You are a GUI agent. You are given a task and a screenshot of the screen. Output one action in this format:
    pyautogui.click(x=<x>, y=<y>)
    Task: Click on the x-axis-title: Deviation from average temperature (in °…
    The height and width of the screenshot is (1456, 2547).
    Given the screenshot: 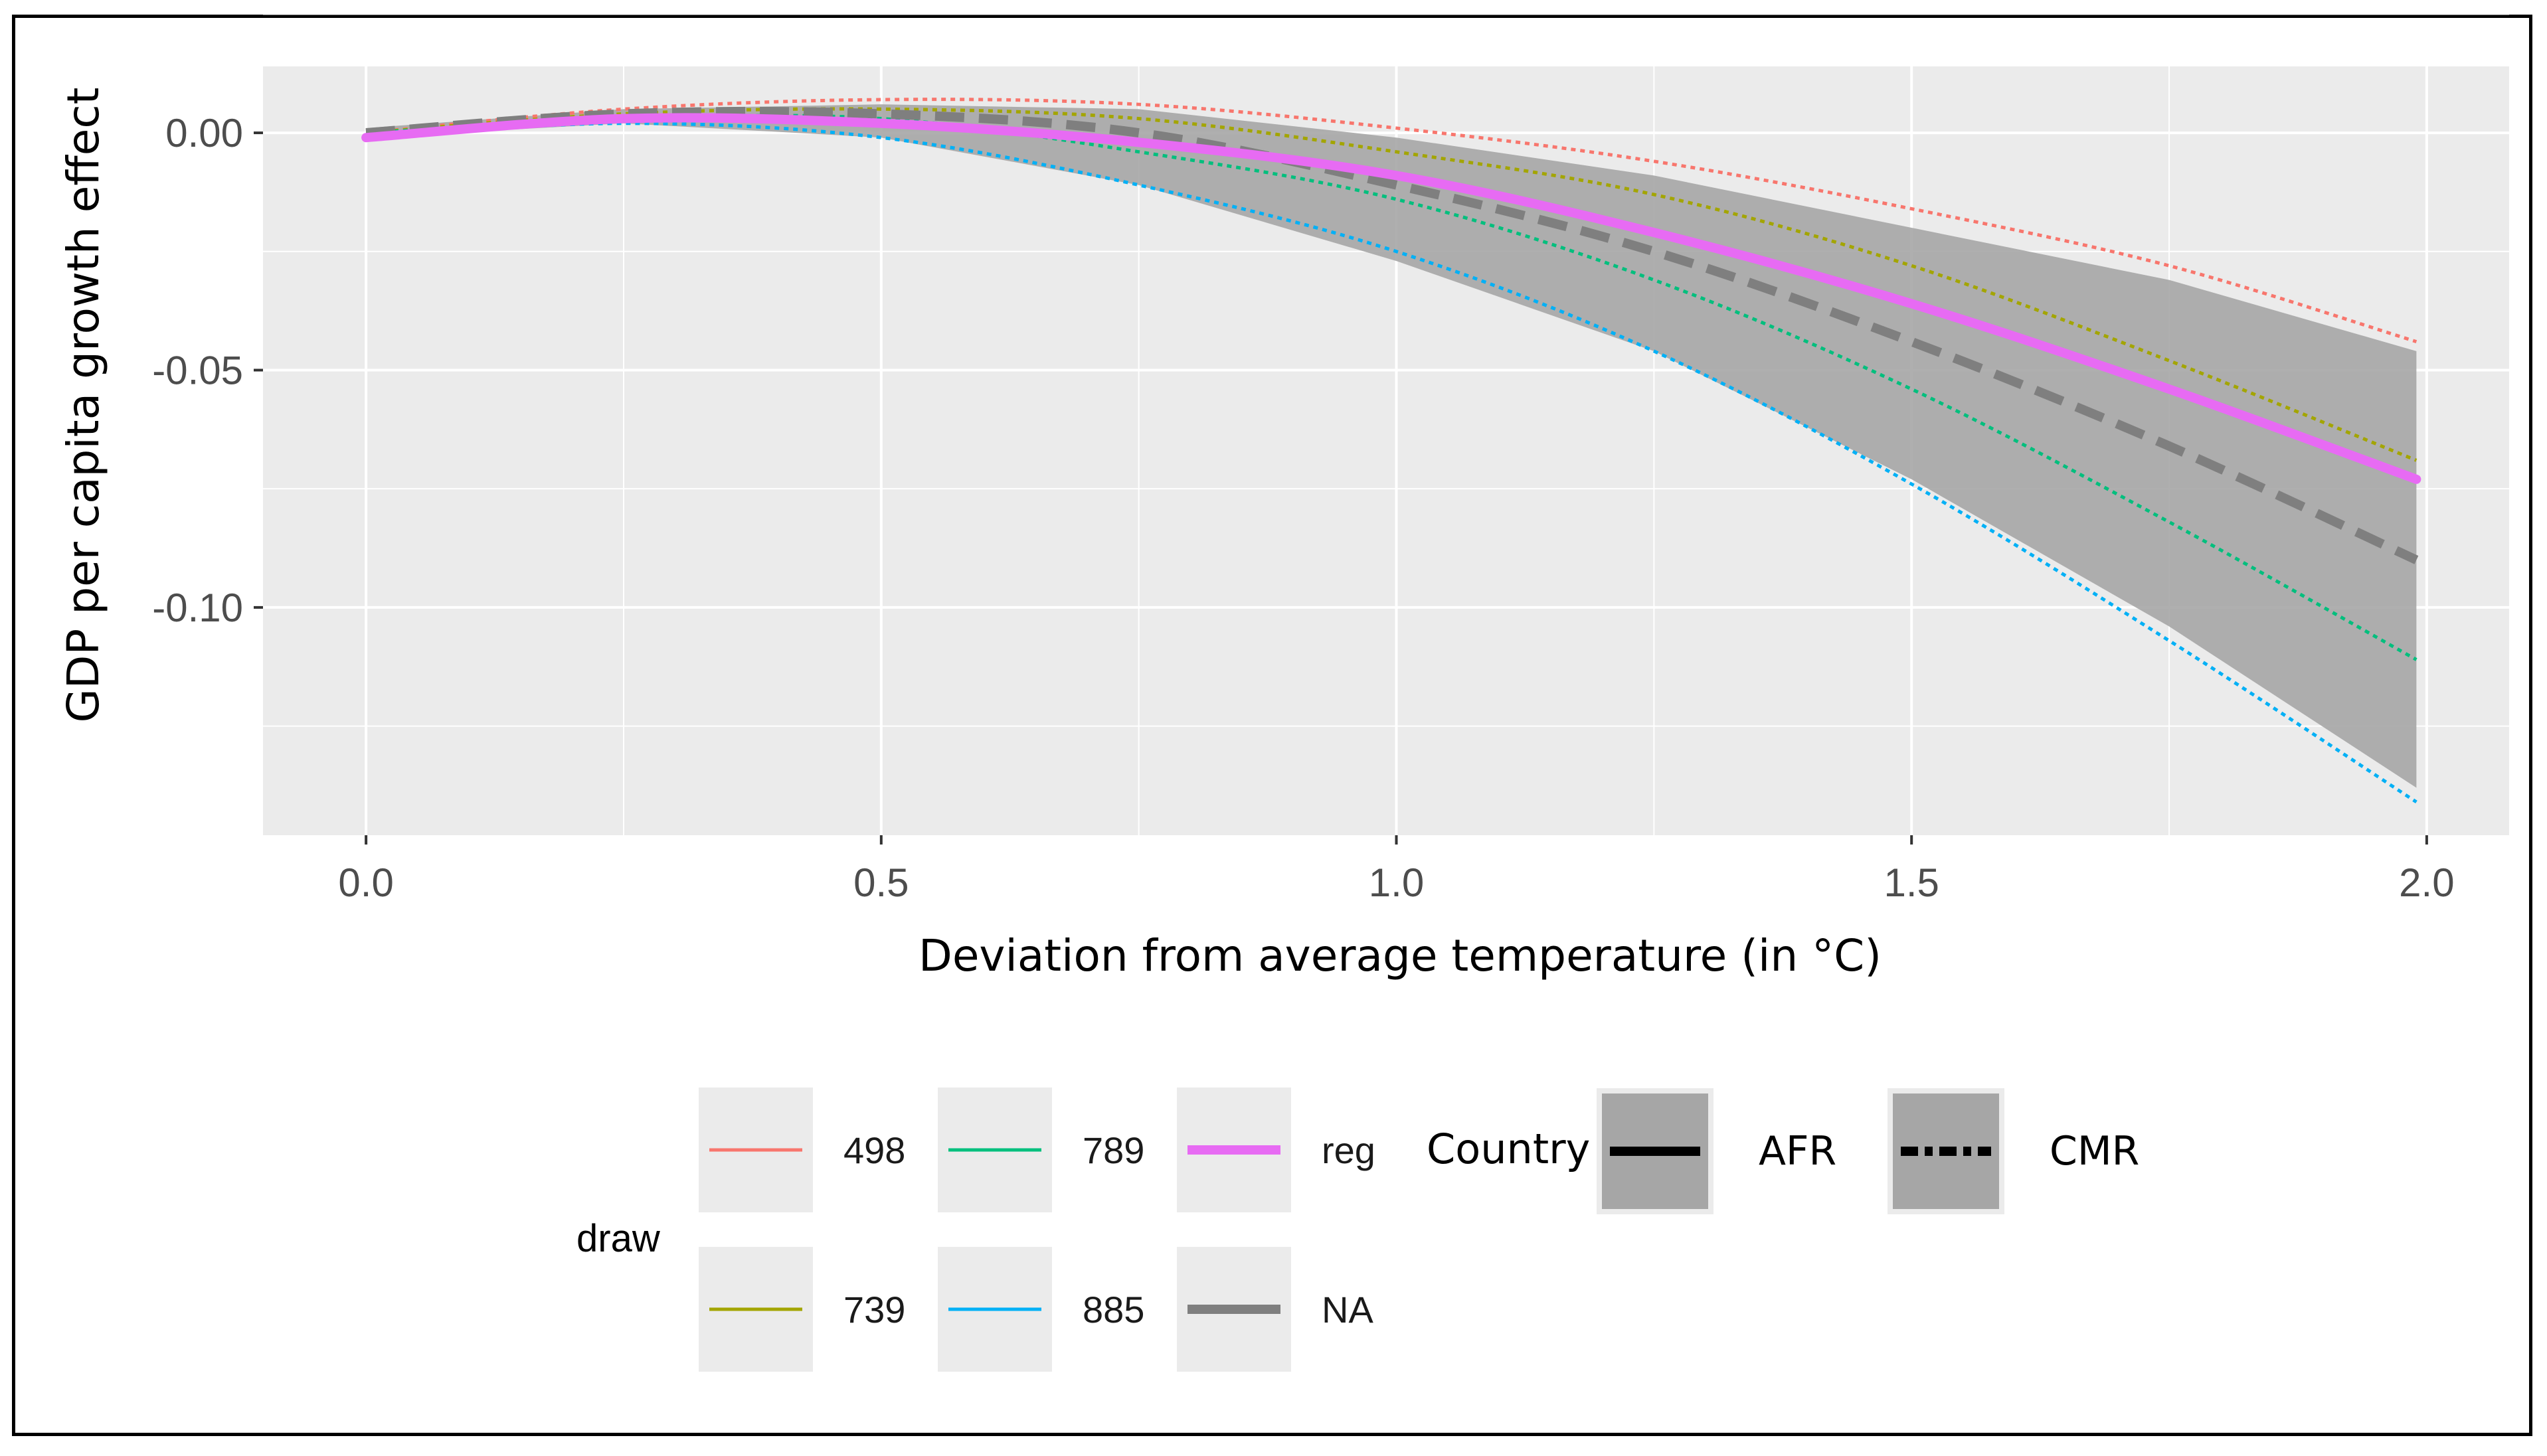 What is the action you would take?
    pyautogui.click(x=1400, y=955)
    